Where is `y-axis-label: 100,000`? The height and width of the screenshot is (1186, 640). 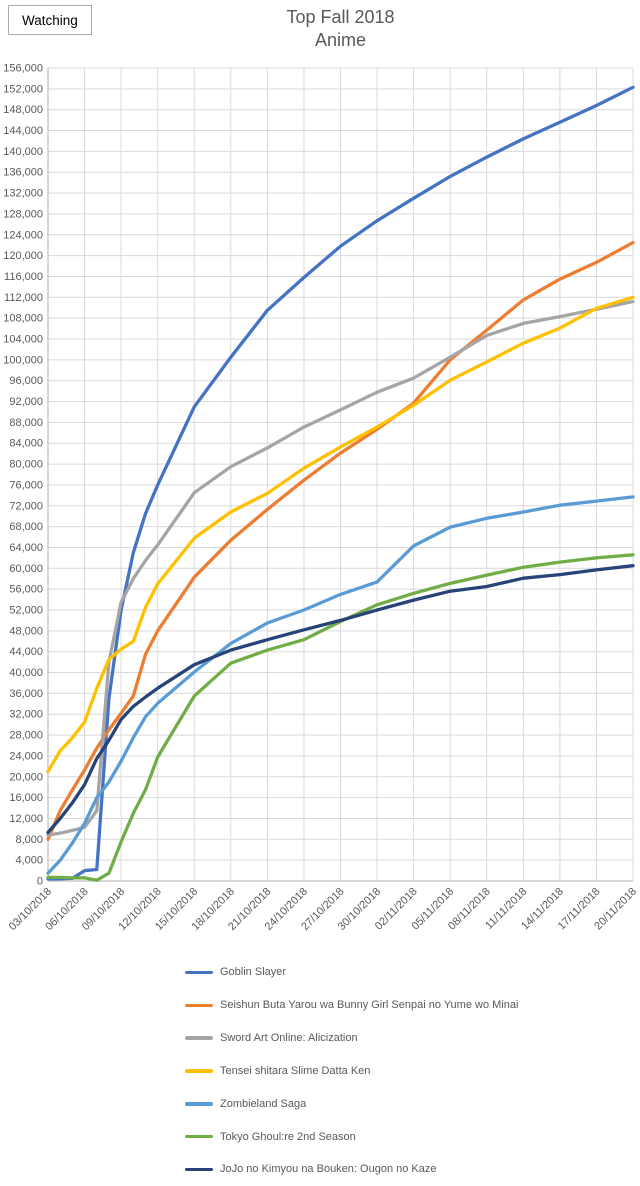 y-axis-label: 100,000 is located at coordinates (23, 360).